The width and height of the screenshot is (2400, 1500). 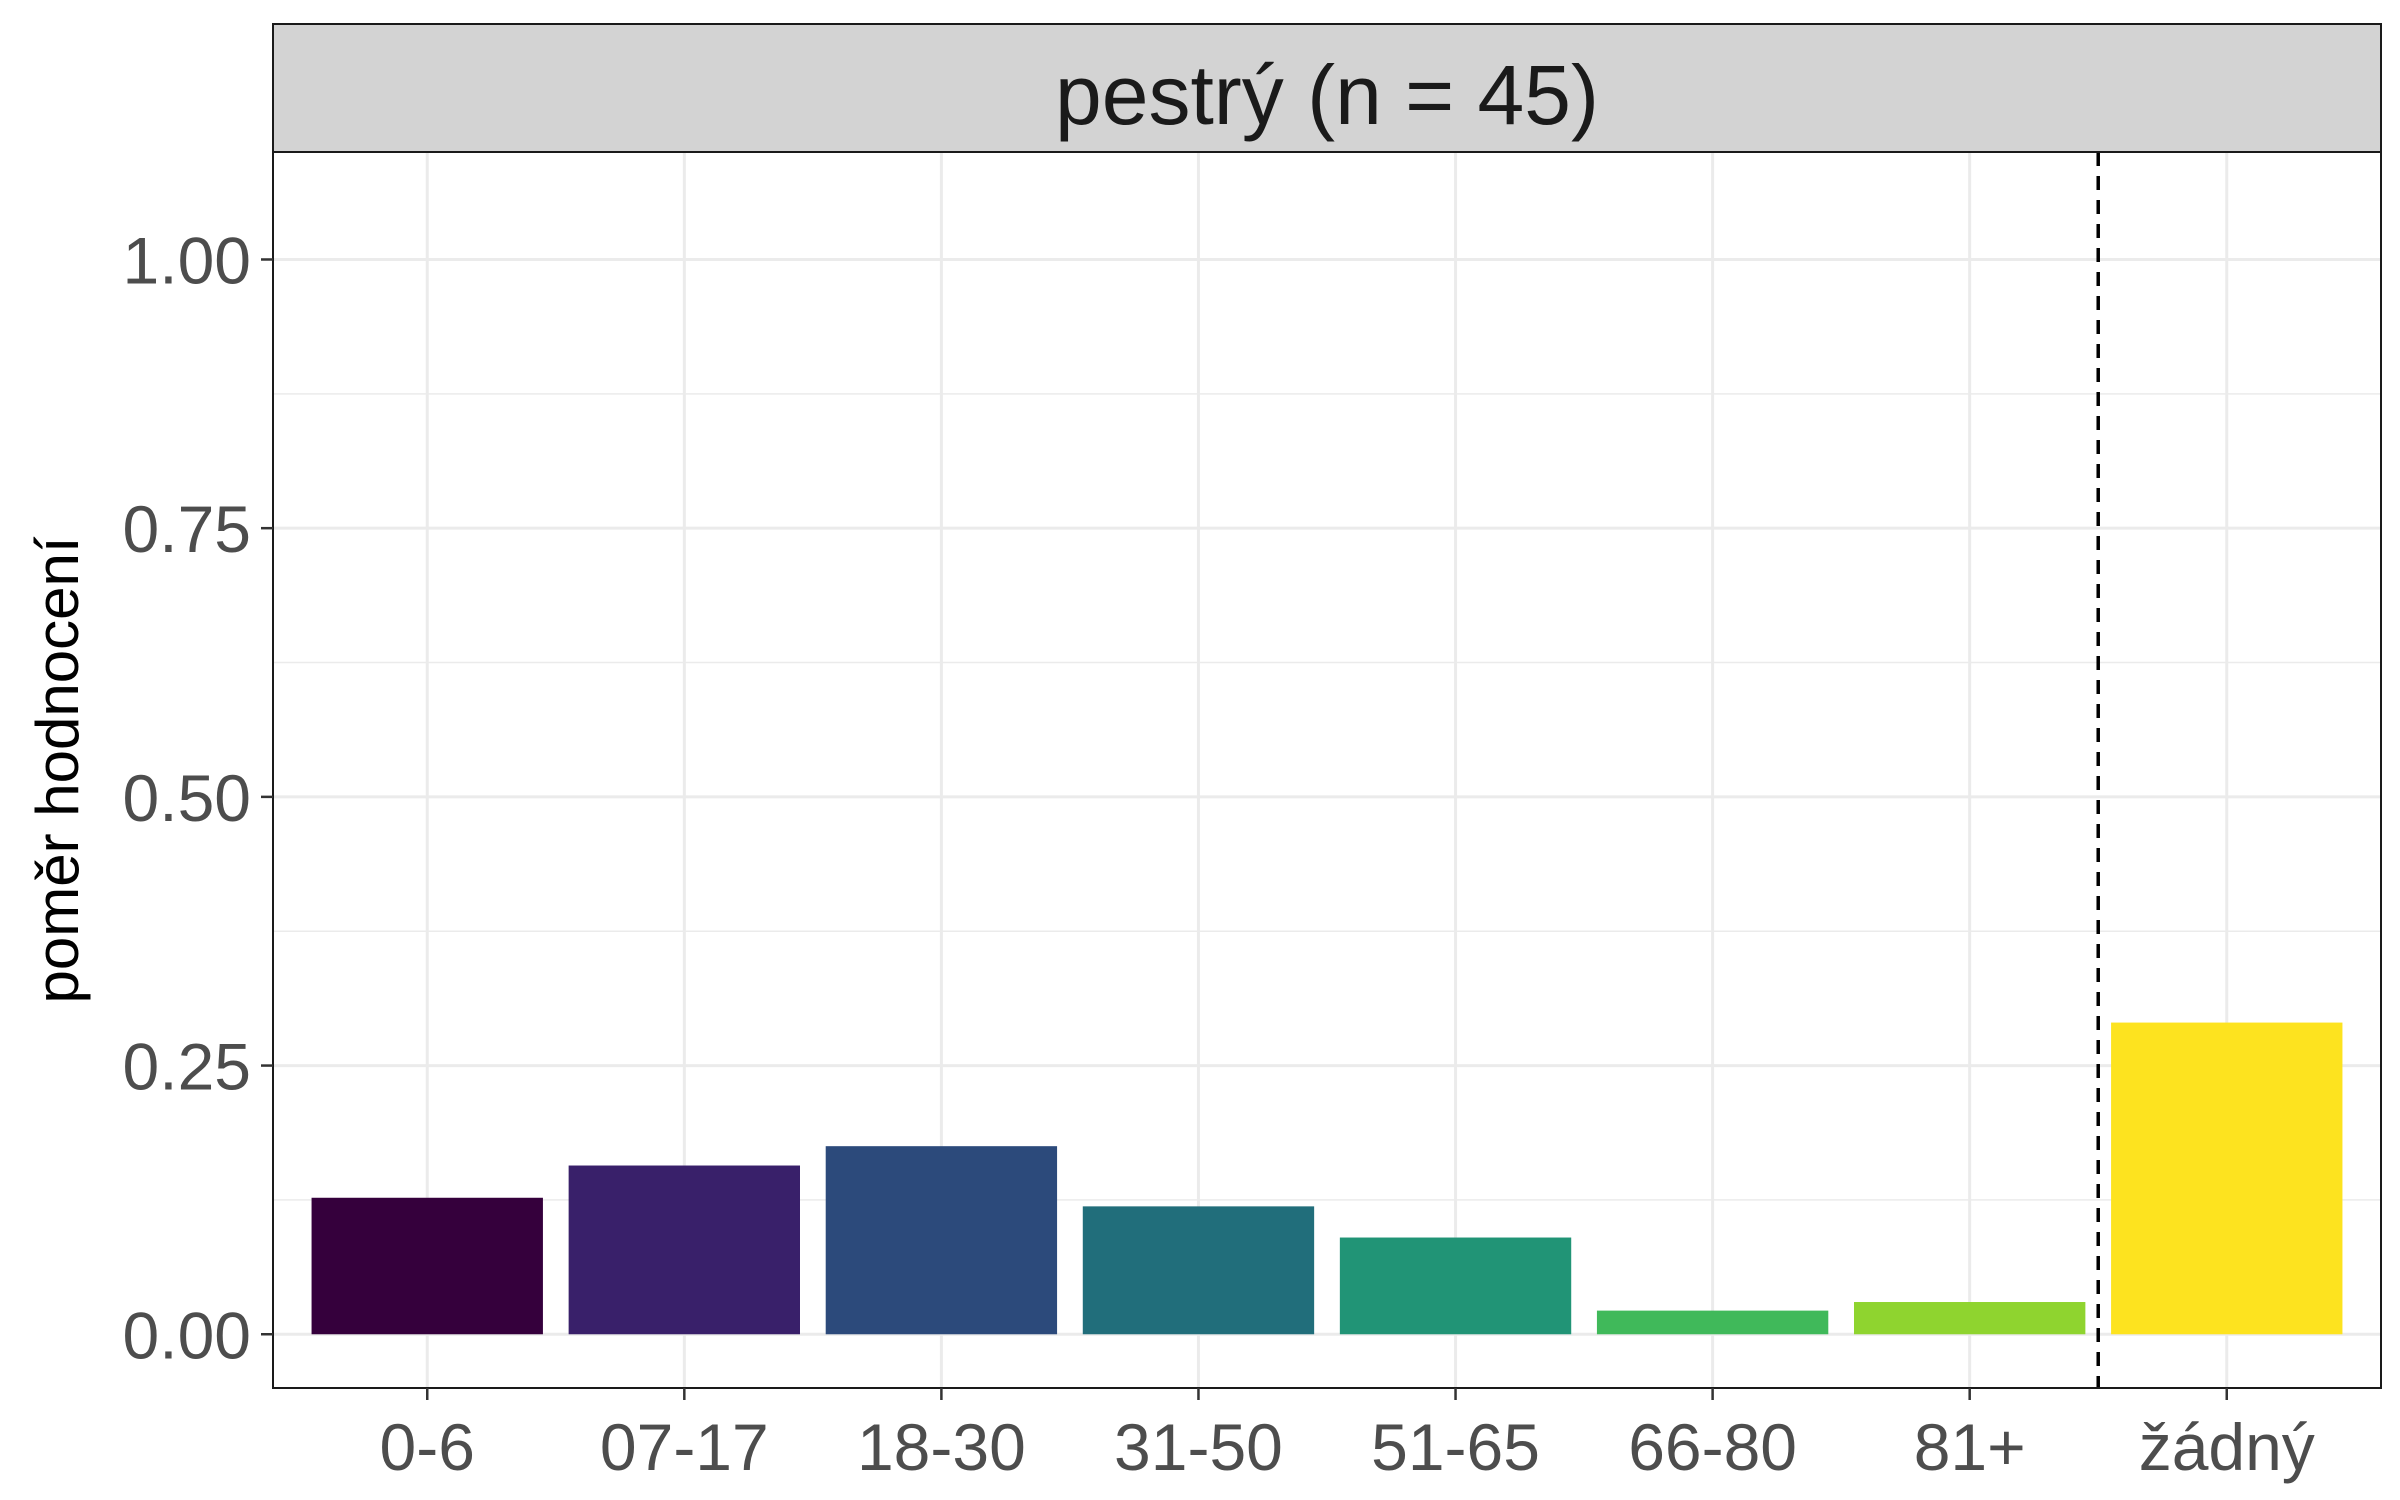 What do you see at coordinates (187, 1067) in the screenshot?
I see `y-tick-label: 0.25` at bounding box center [187, 1067].